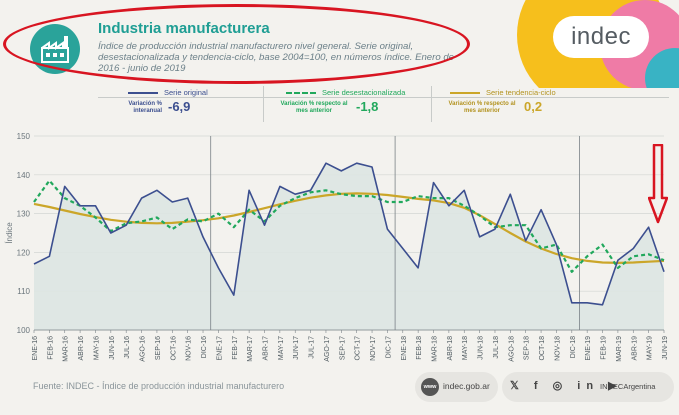 This screenshot has height=415, width=679. I want to click on x-tick-label: NOV-16, so click(189, 348).